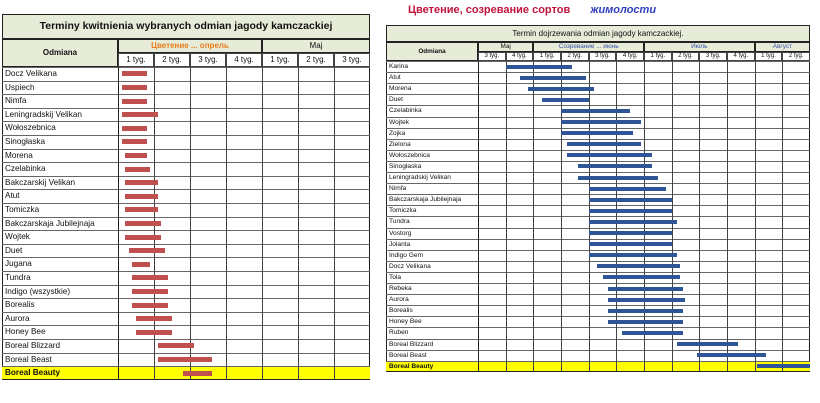 The width and height of the screenshot is (820, 403). Describe the element at coordinates (405, 111) in the screenshot. I see `variety-label: Czelabinka` at that location.